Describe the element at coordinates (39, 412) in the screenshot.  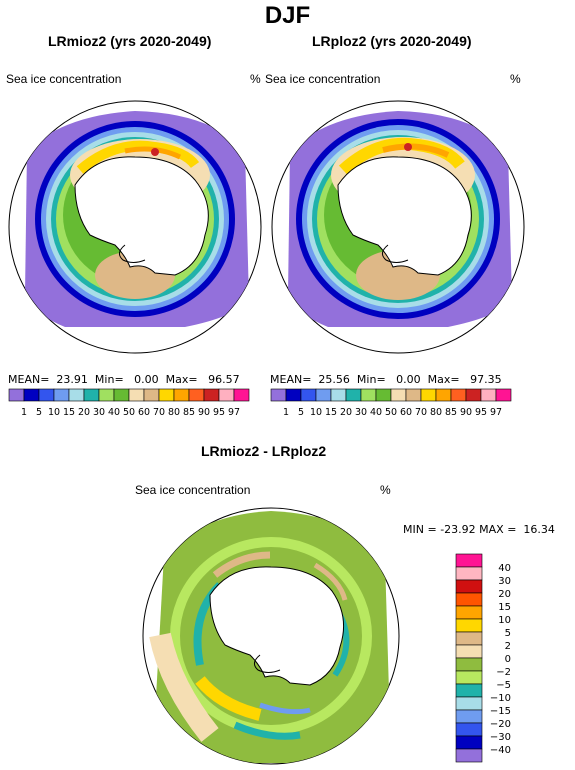
I see `colorbar-left-tick-label: 5` at that location.